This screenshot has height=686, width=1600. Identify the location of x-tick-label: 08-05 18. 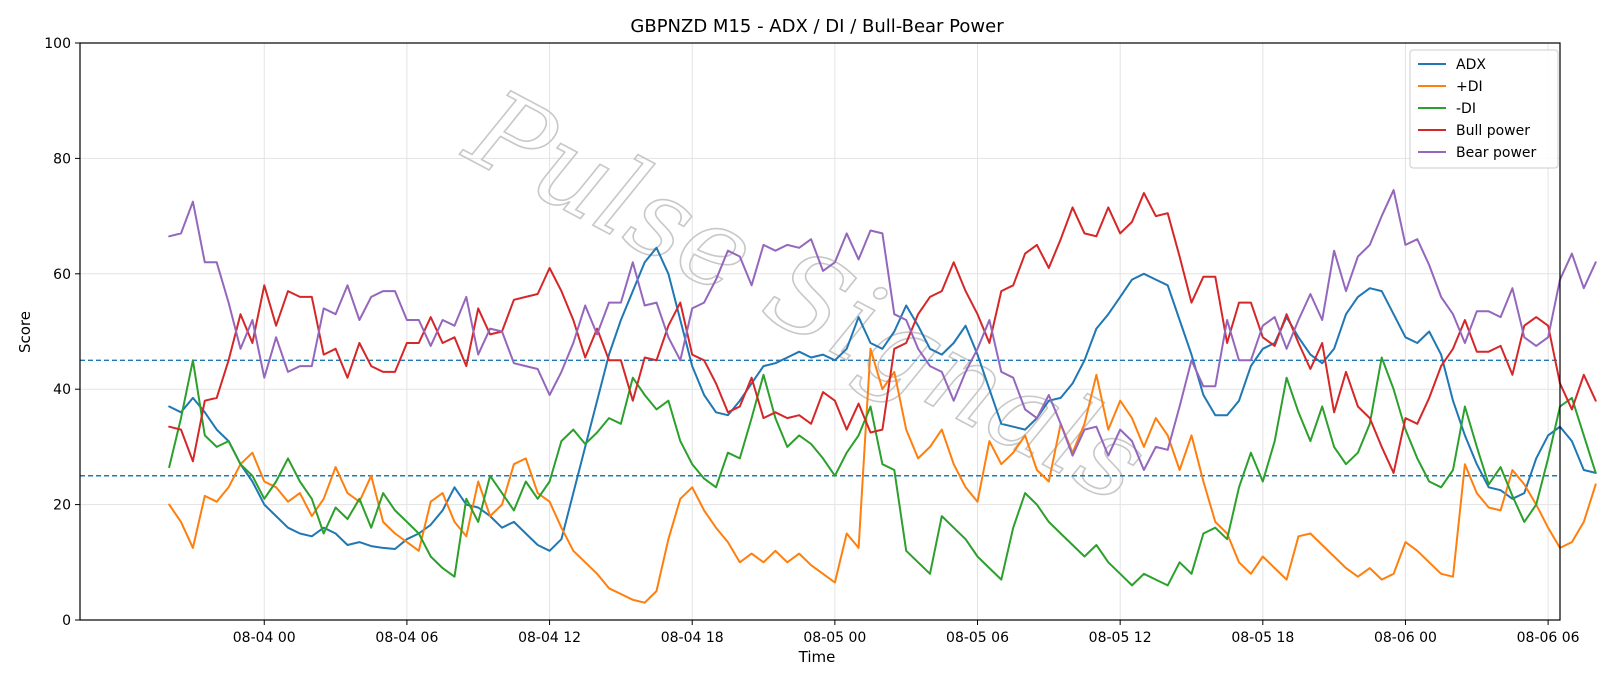
(1262, 638).